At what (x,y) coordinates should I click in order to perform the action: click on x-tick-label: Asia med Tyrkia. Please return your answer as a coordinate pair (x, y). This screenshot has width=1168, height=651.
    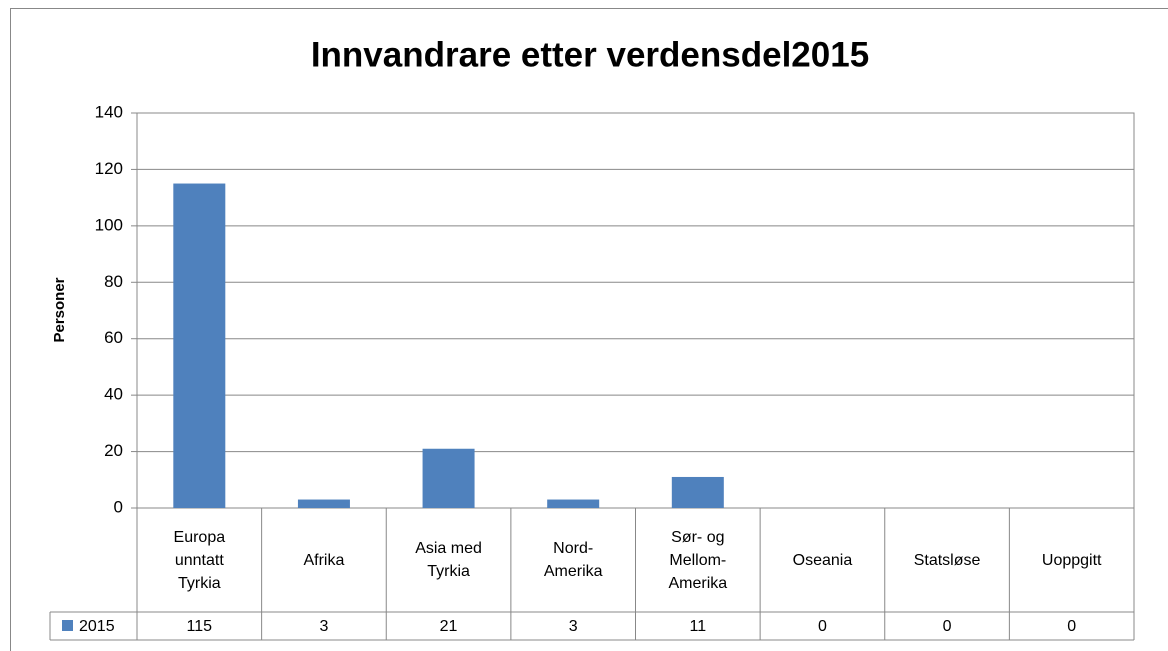
    Looking at the image, I should click on (448, 560).